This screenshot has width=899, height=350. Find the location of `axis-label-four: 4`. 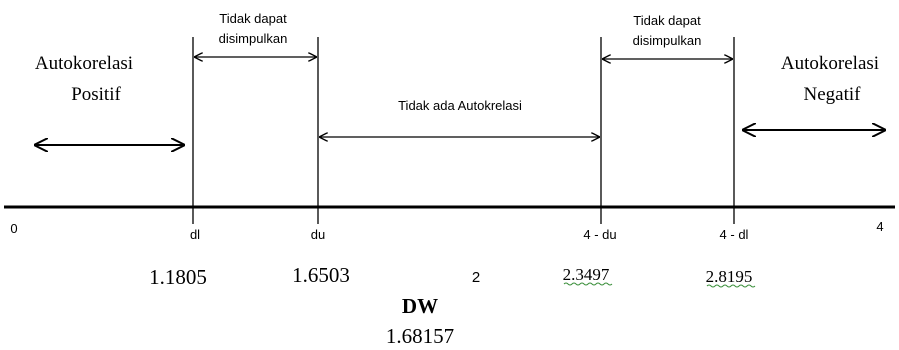

axis-label-four: 4 is located at coordinates (879, 226).